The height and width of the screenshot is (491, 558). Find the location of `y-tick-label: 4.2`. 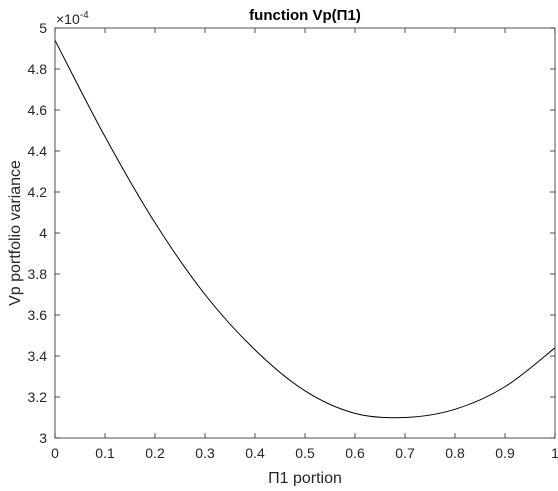

y-tick-label: 4.2 is located at coordinates (38, 192).